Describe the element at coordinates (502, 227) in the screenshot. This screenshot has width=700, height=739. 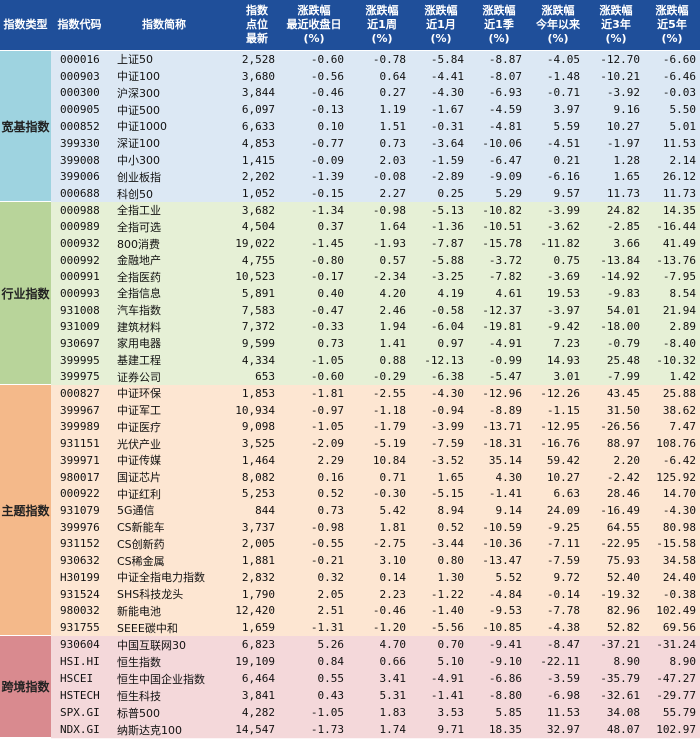
I see `cell-q: -10.51` at that location.